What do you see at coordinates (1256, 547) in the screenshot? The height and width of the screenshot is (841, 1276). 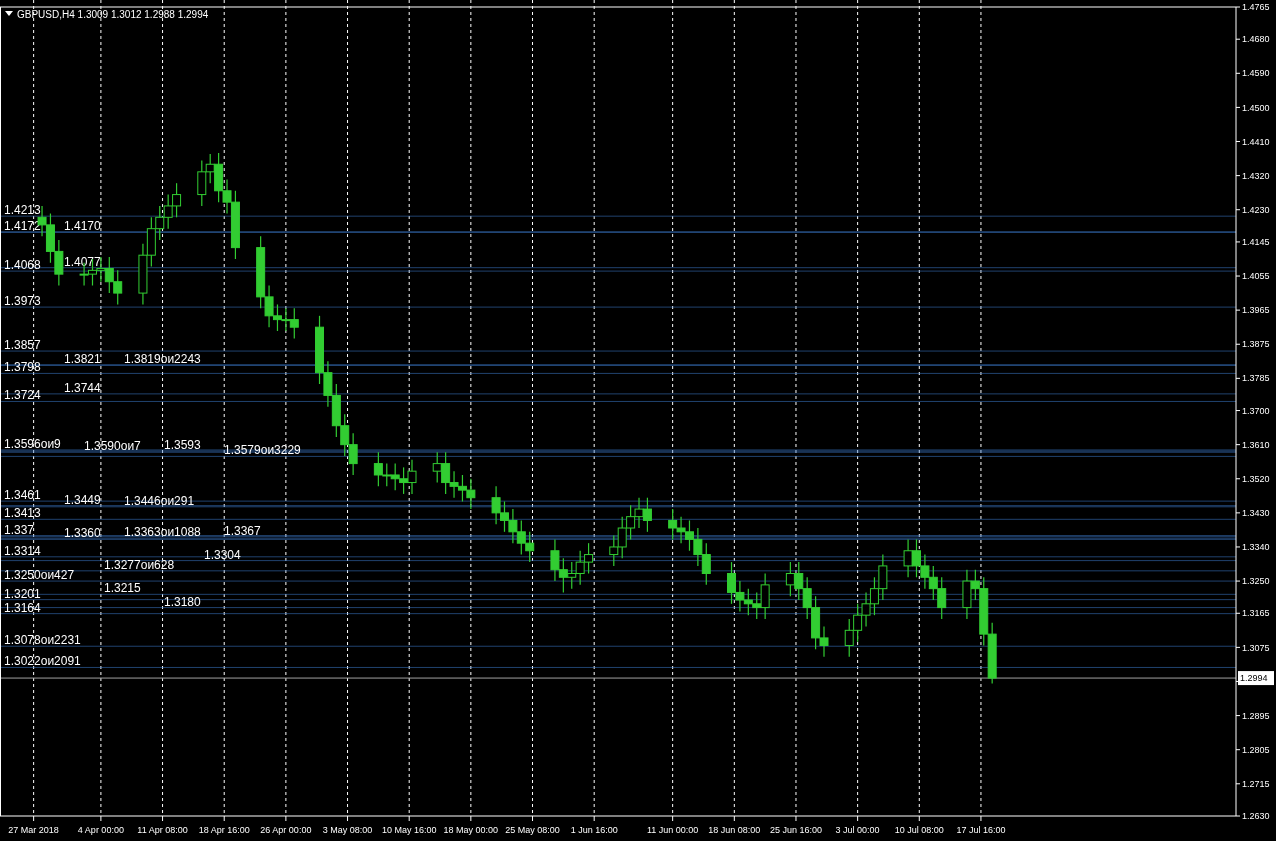 I see `y-tick-label: 1.3340` at bounding box center [1256, 547].